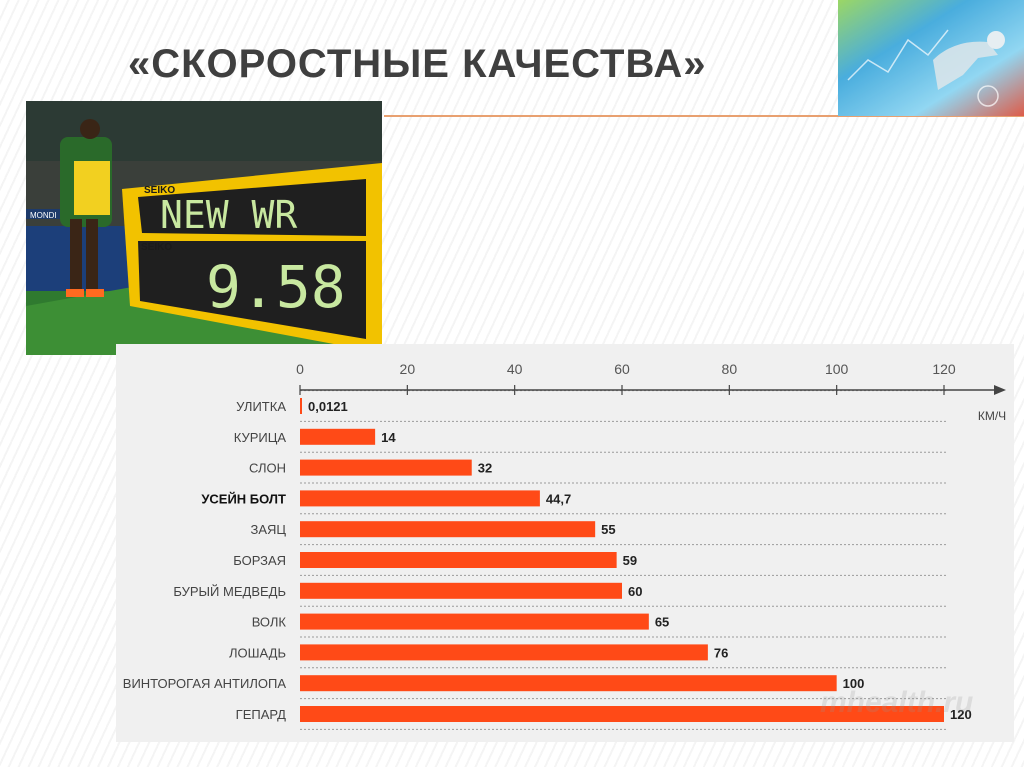 The image size is (1024, 767). Describe the element at coordinates (1000, 390) in the screenshot. I see `x-axis-arrow` at that location.